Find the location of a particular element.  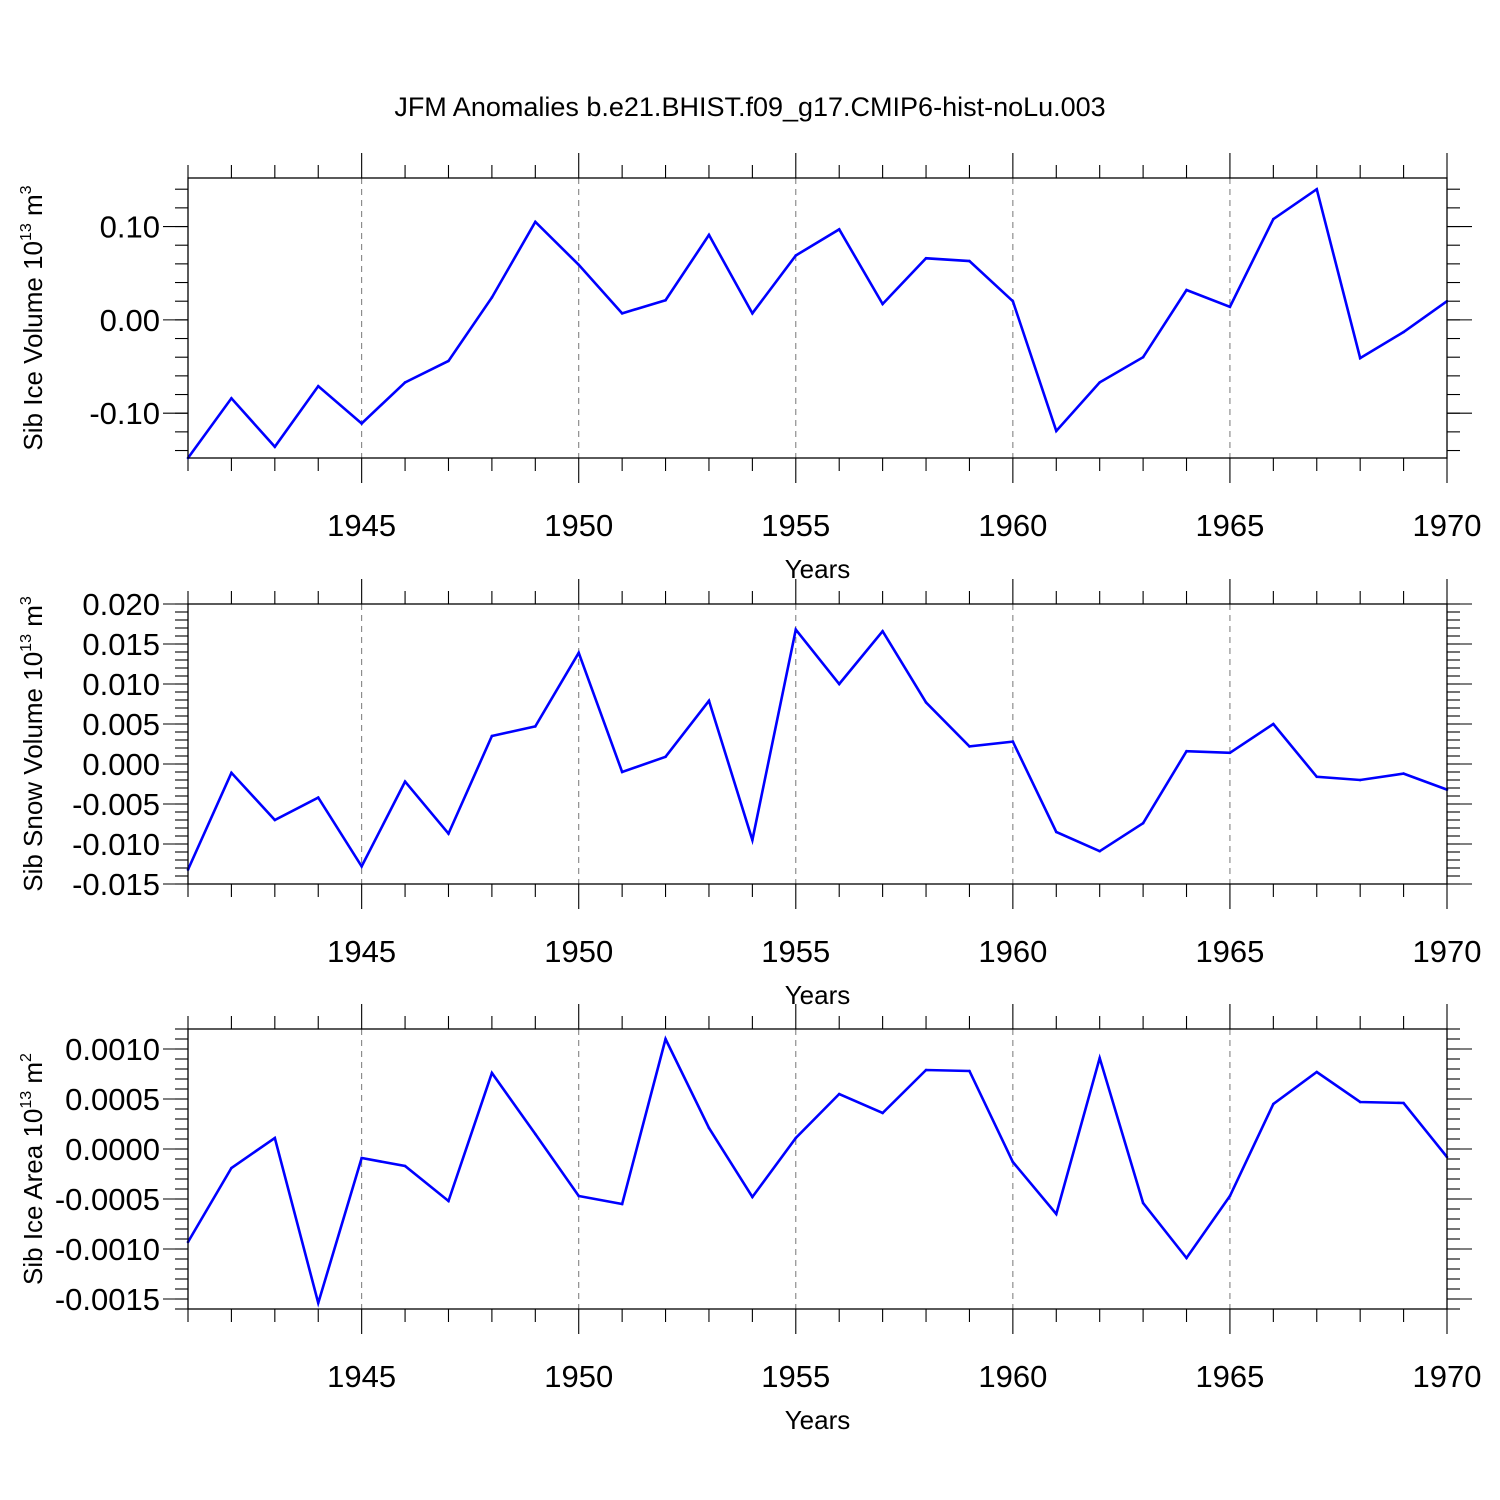

y-axis-title-unit-exponent: 2 is located at coordinates (26, 1057).